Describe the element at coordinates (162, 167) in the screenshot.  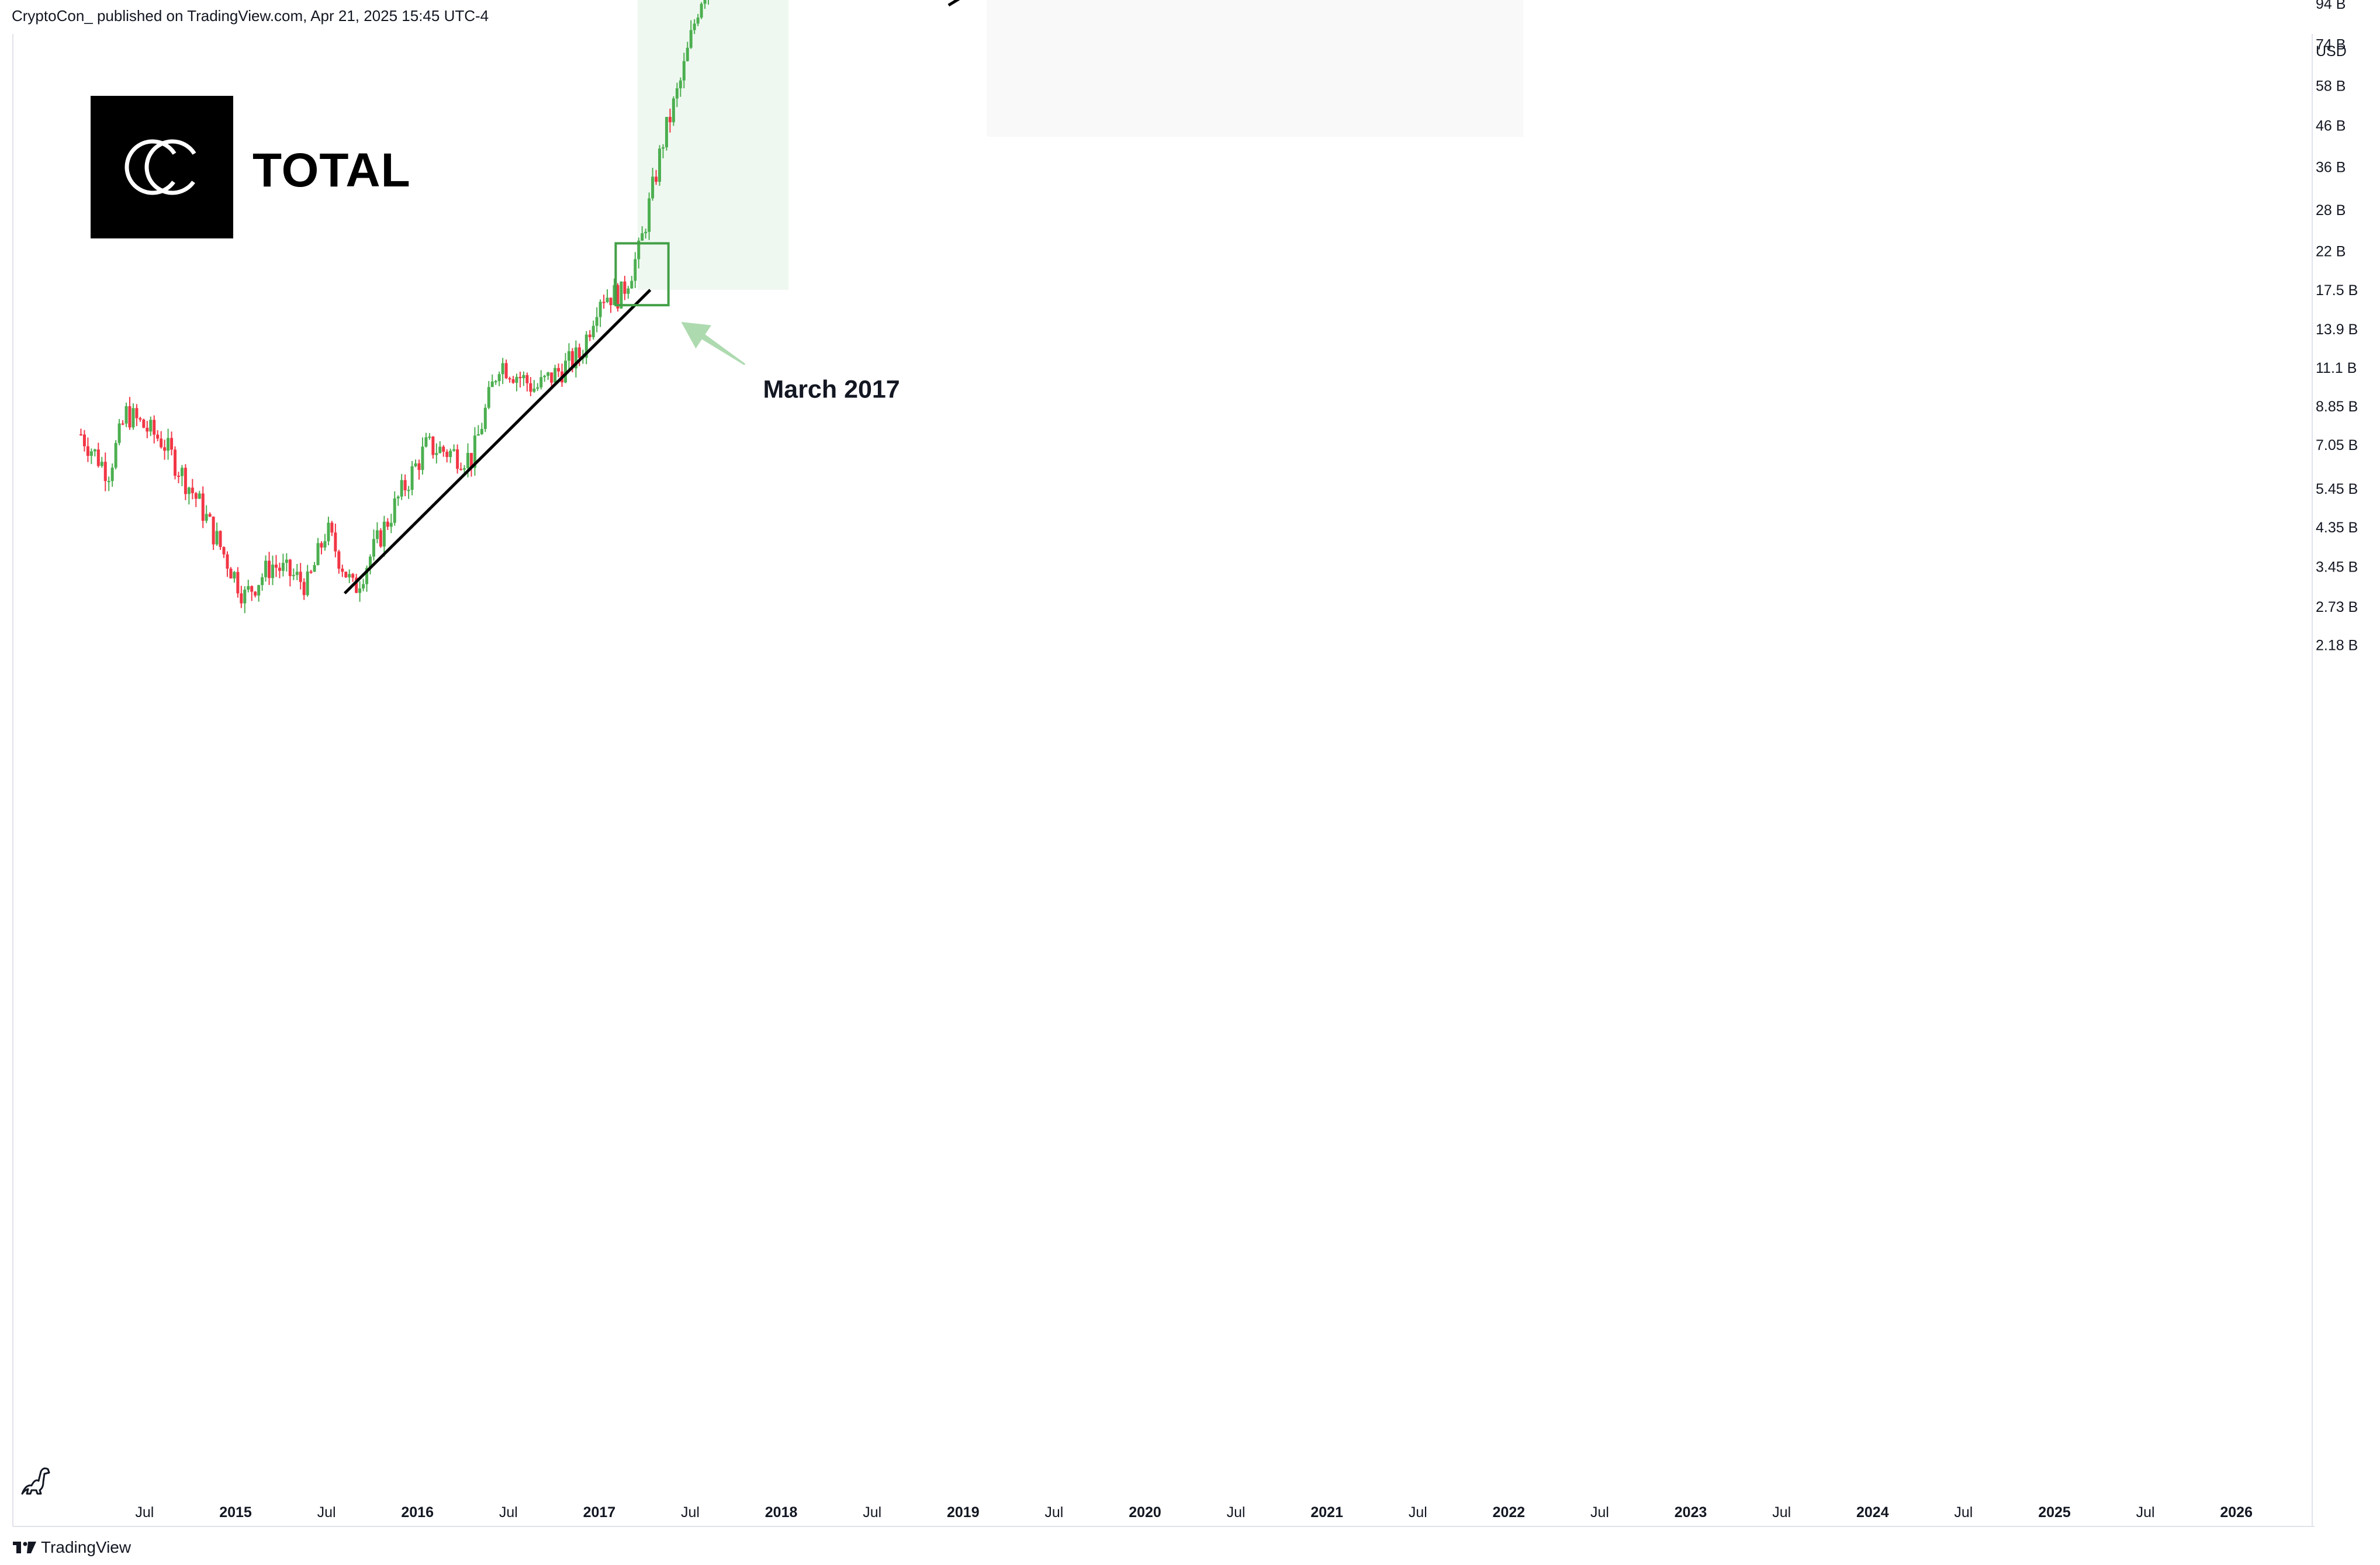
I see `cryptocon-logo-icon` at that location.